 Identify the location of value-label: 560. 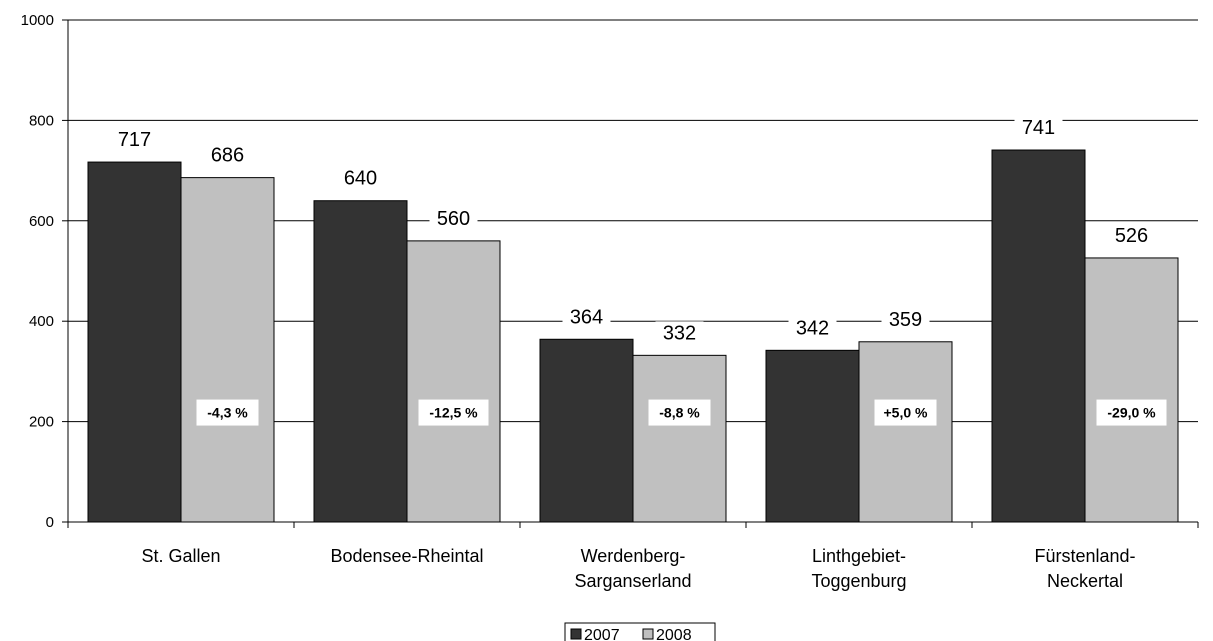
(453, 219).